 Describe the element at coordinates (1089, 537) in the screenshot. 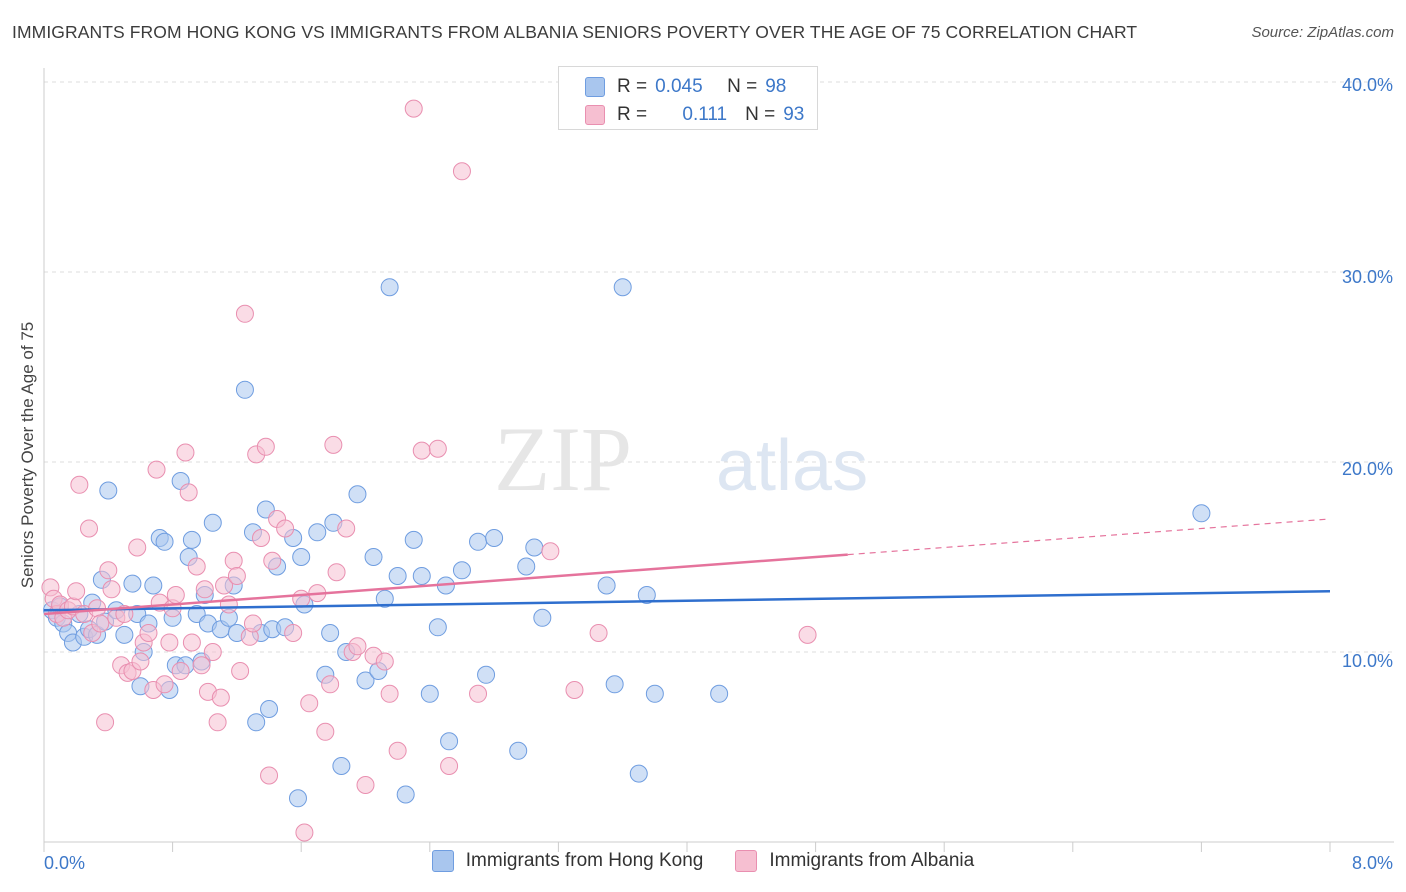

I see `trend-line-albania-extension` at that location.